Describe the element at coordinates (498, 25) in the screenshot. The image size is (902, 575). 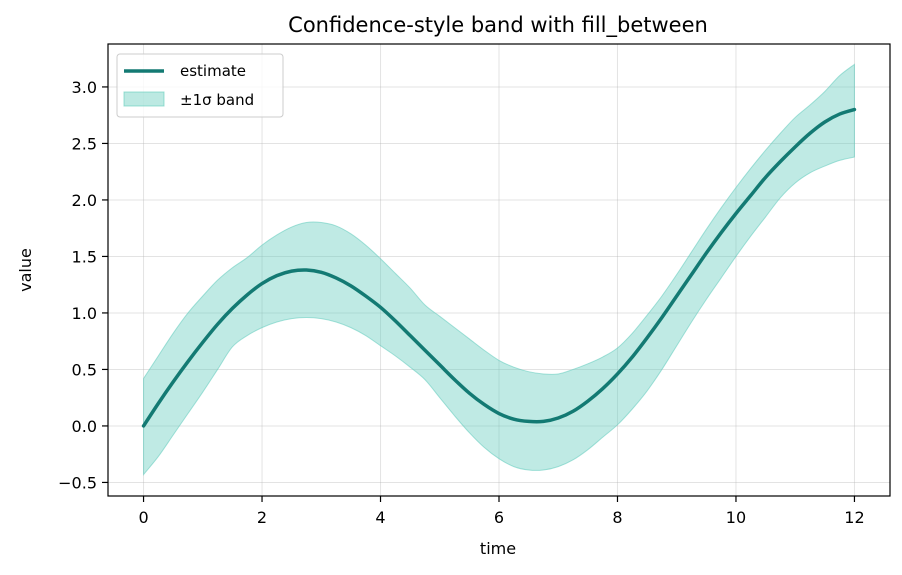
I see `chart-title: Confidence-style band with fill_between` at that location.